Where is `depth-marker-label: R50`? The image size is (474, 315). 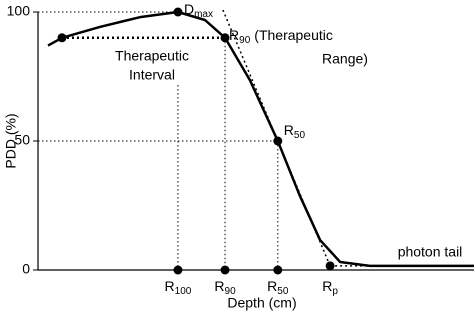 depth-marker-label: R50 is located at coordinates (278, 287).